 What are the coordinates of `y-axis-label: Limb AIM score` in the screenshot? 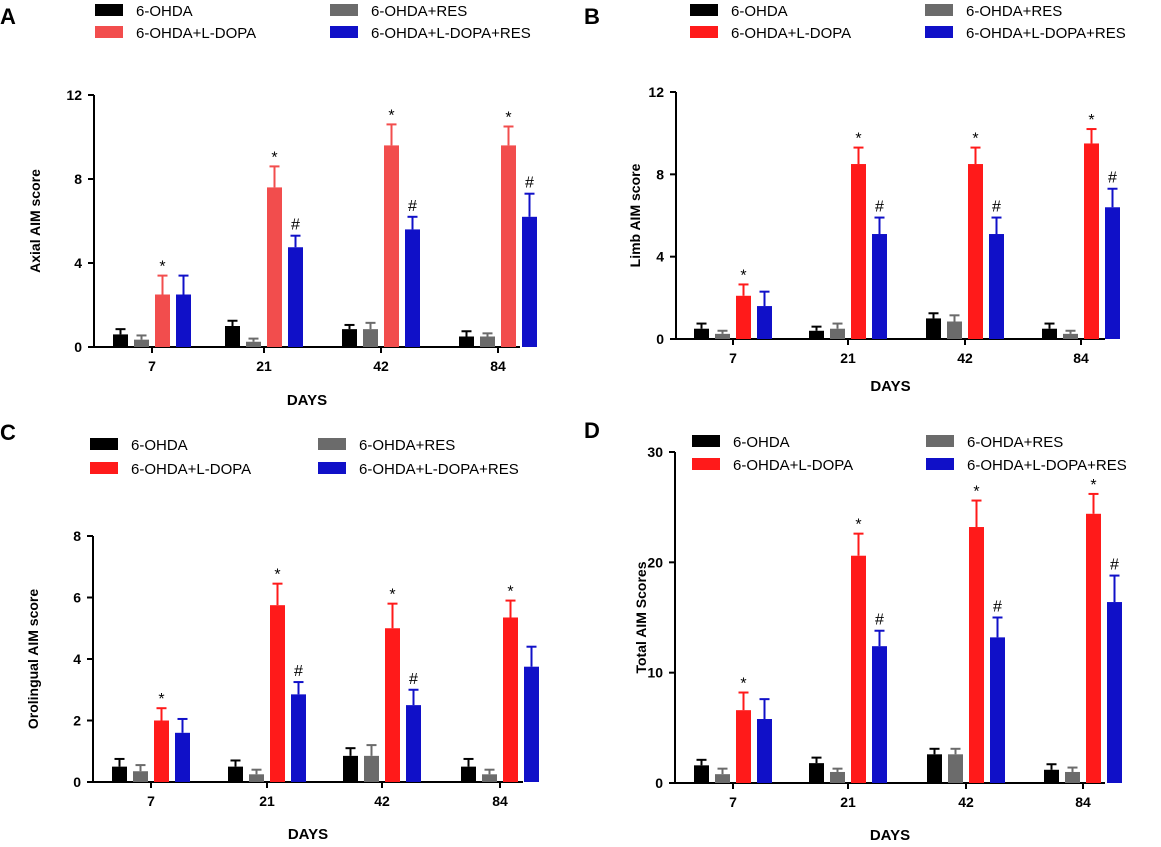 It's located at (635, 215).